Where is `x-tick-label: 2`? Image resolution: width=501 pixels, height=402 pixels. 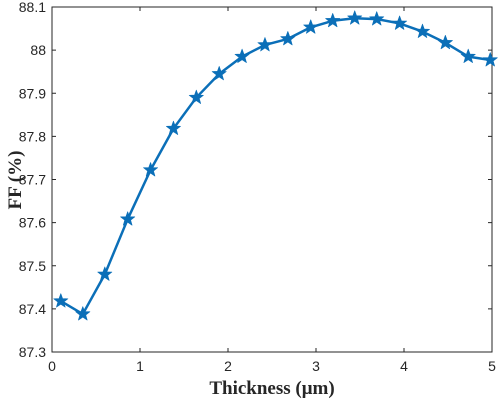 x-tick-label: 2 is located at coordinates (228, 366).